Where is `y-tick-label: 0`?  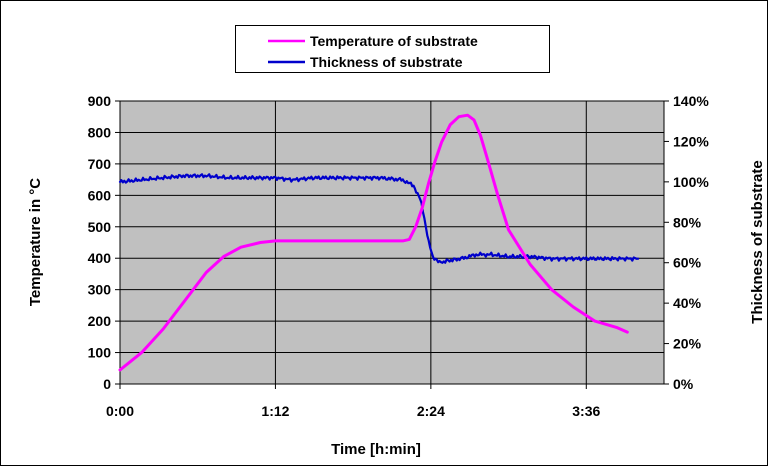 y-tick-label: 0 is located at coordinates (107, 384).